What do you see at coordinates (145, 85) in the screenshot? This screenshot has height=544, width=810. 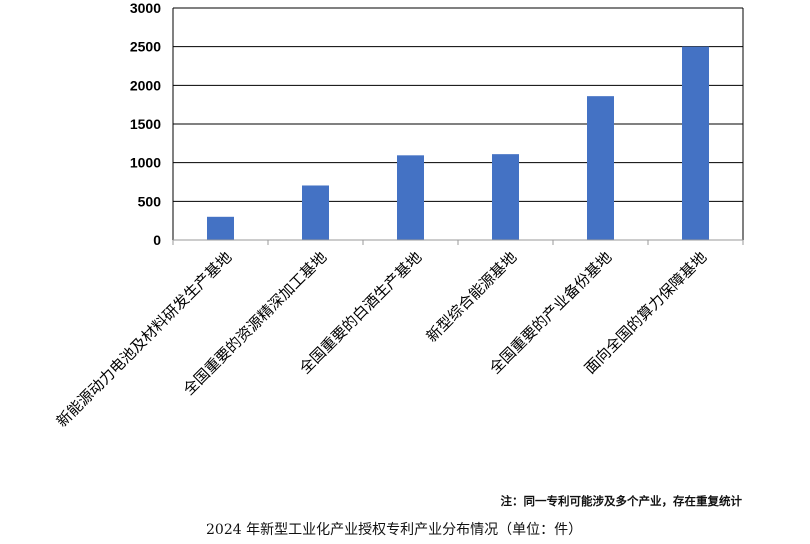 I see `y-tick-label: 2000` at bounding box center [145, 85].